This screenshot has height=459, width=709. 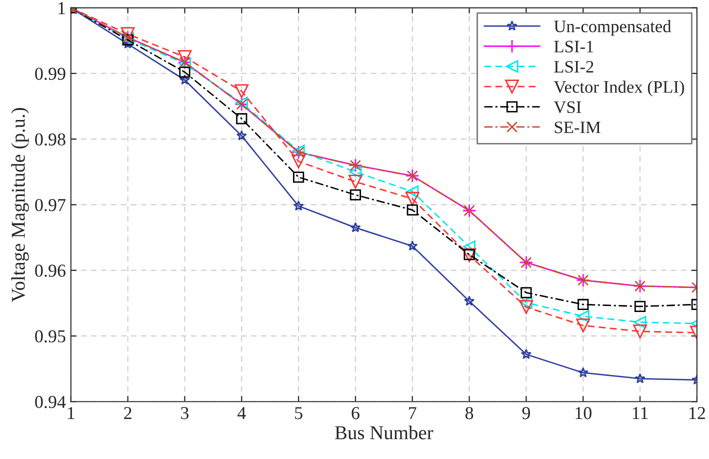 What do you see at coordinates (619, 88) in the screenshot?
I see `legend-label: Vector Index (PLI)` at bounding box center [619, 88].